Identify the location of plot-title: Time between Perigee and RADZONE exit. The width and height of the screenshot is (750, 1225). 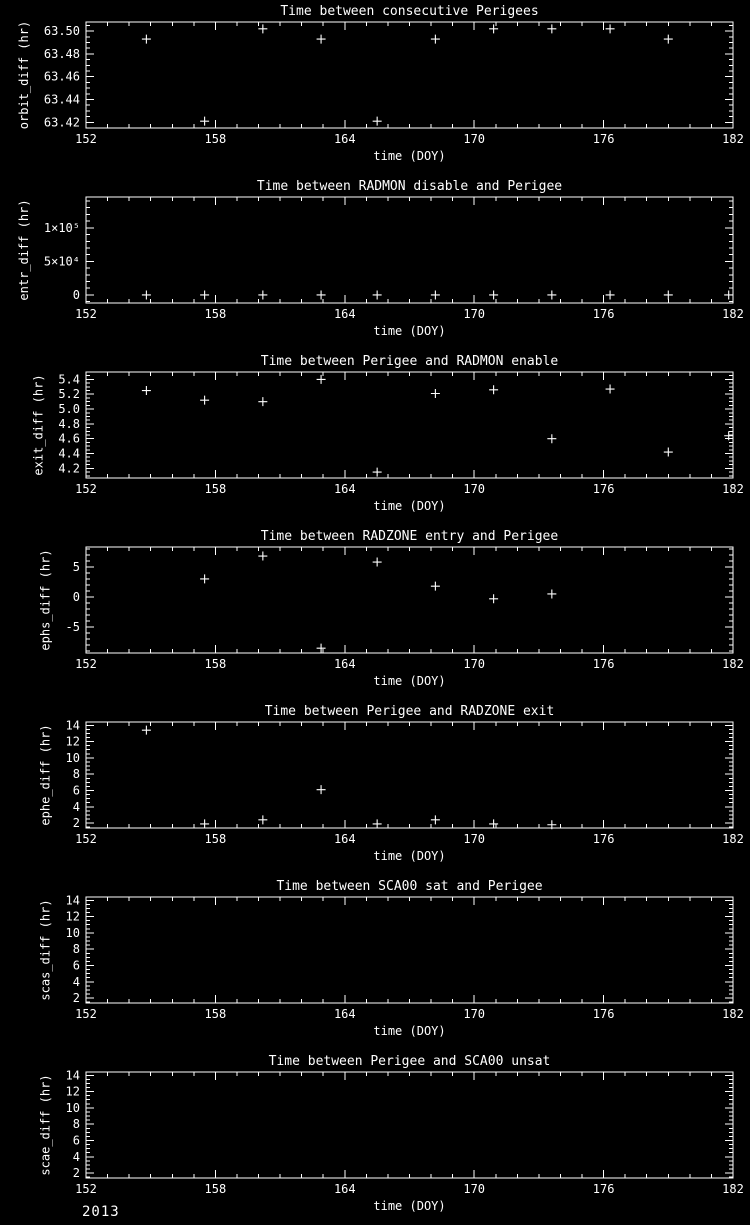
(410, 711).